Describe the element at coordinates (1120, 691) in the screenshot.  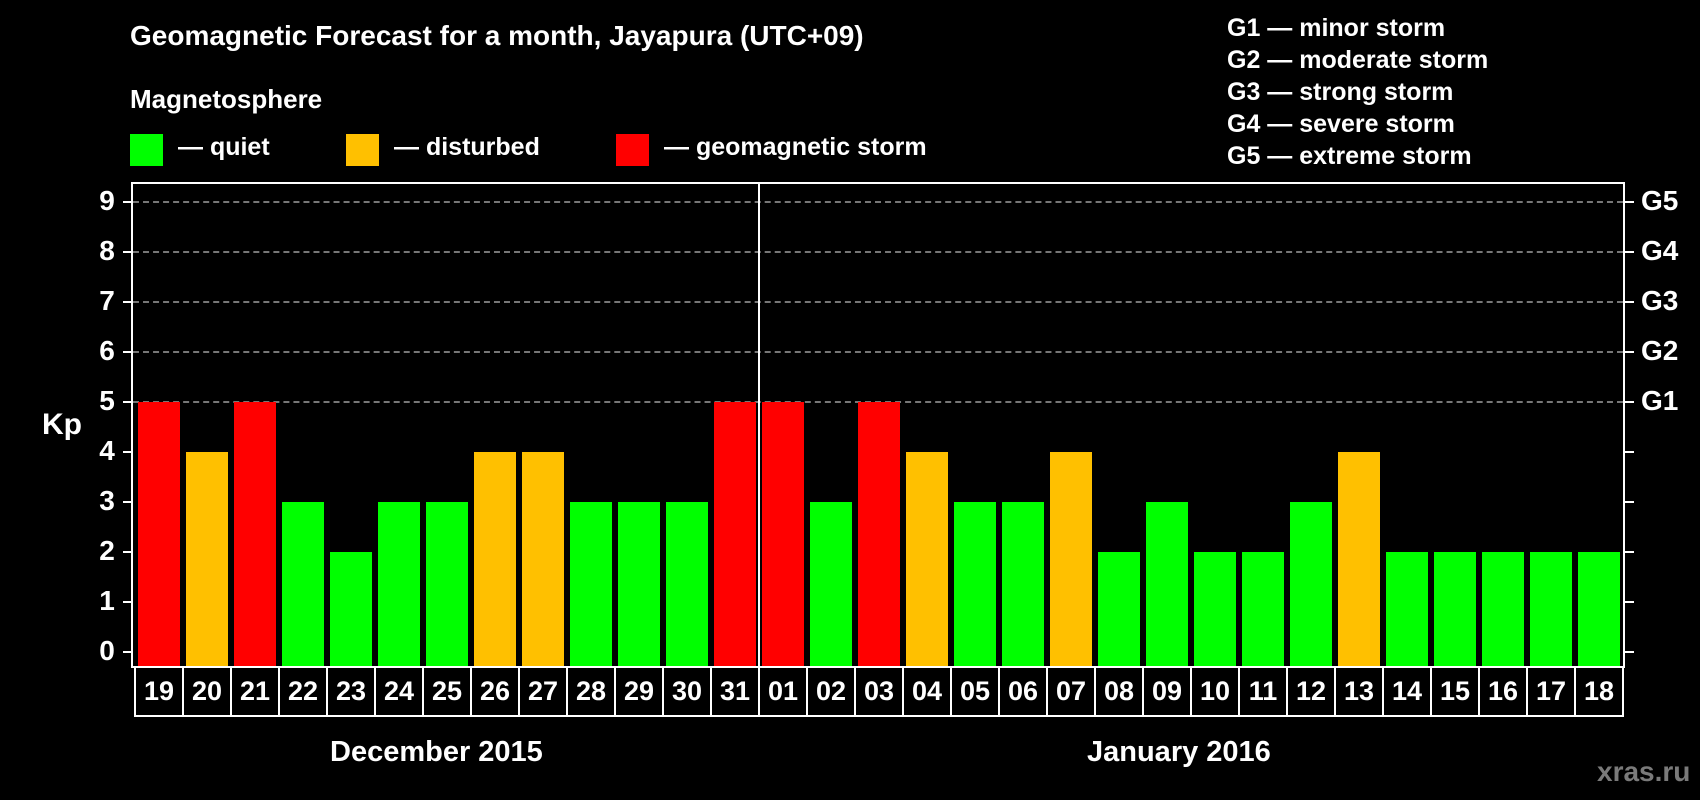
I see `date-cell: 08` at that location.